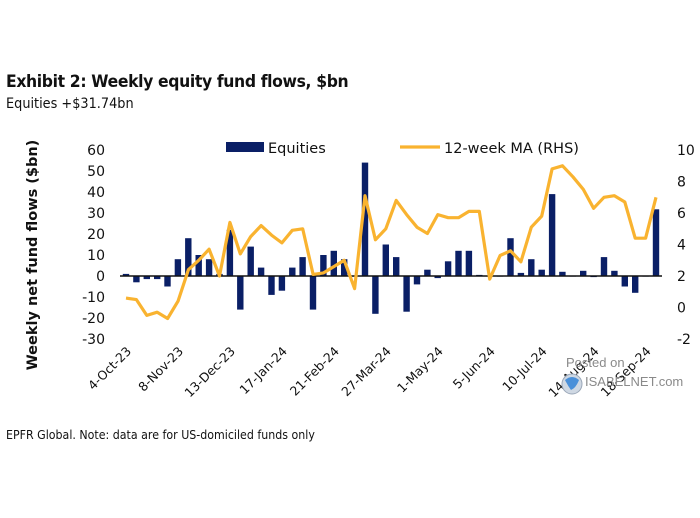  What do you see at coordinates (96, 172) in the screenshot?
I see `left-axis-tick-label: 50` at bounding box center [96, 172].